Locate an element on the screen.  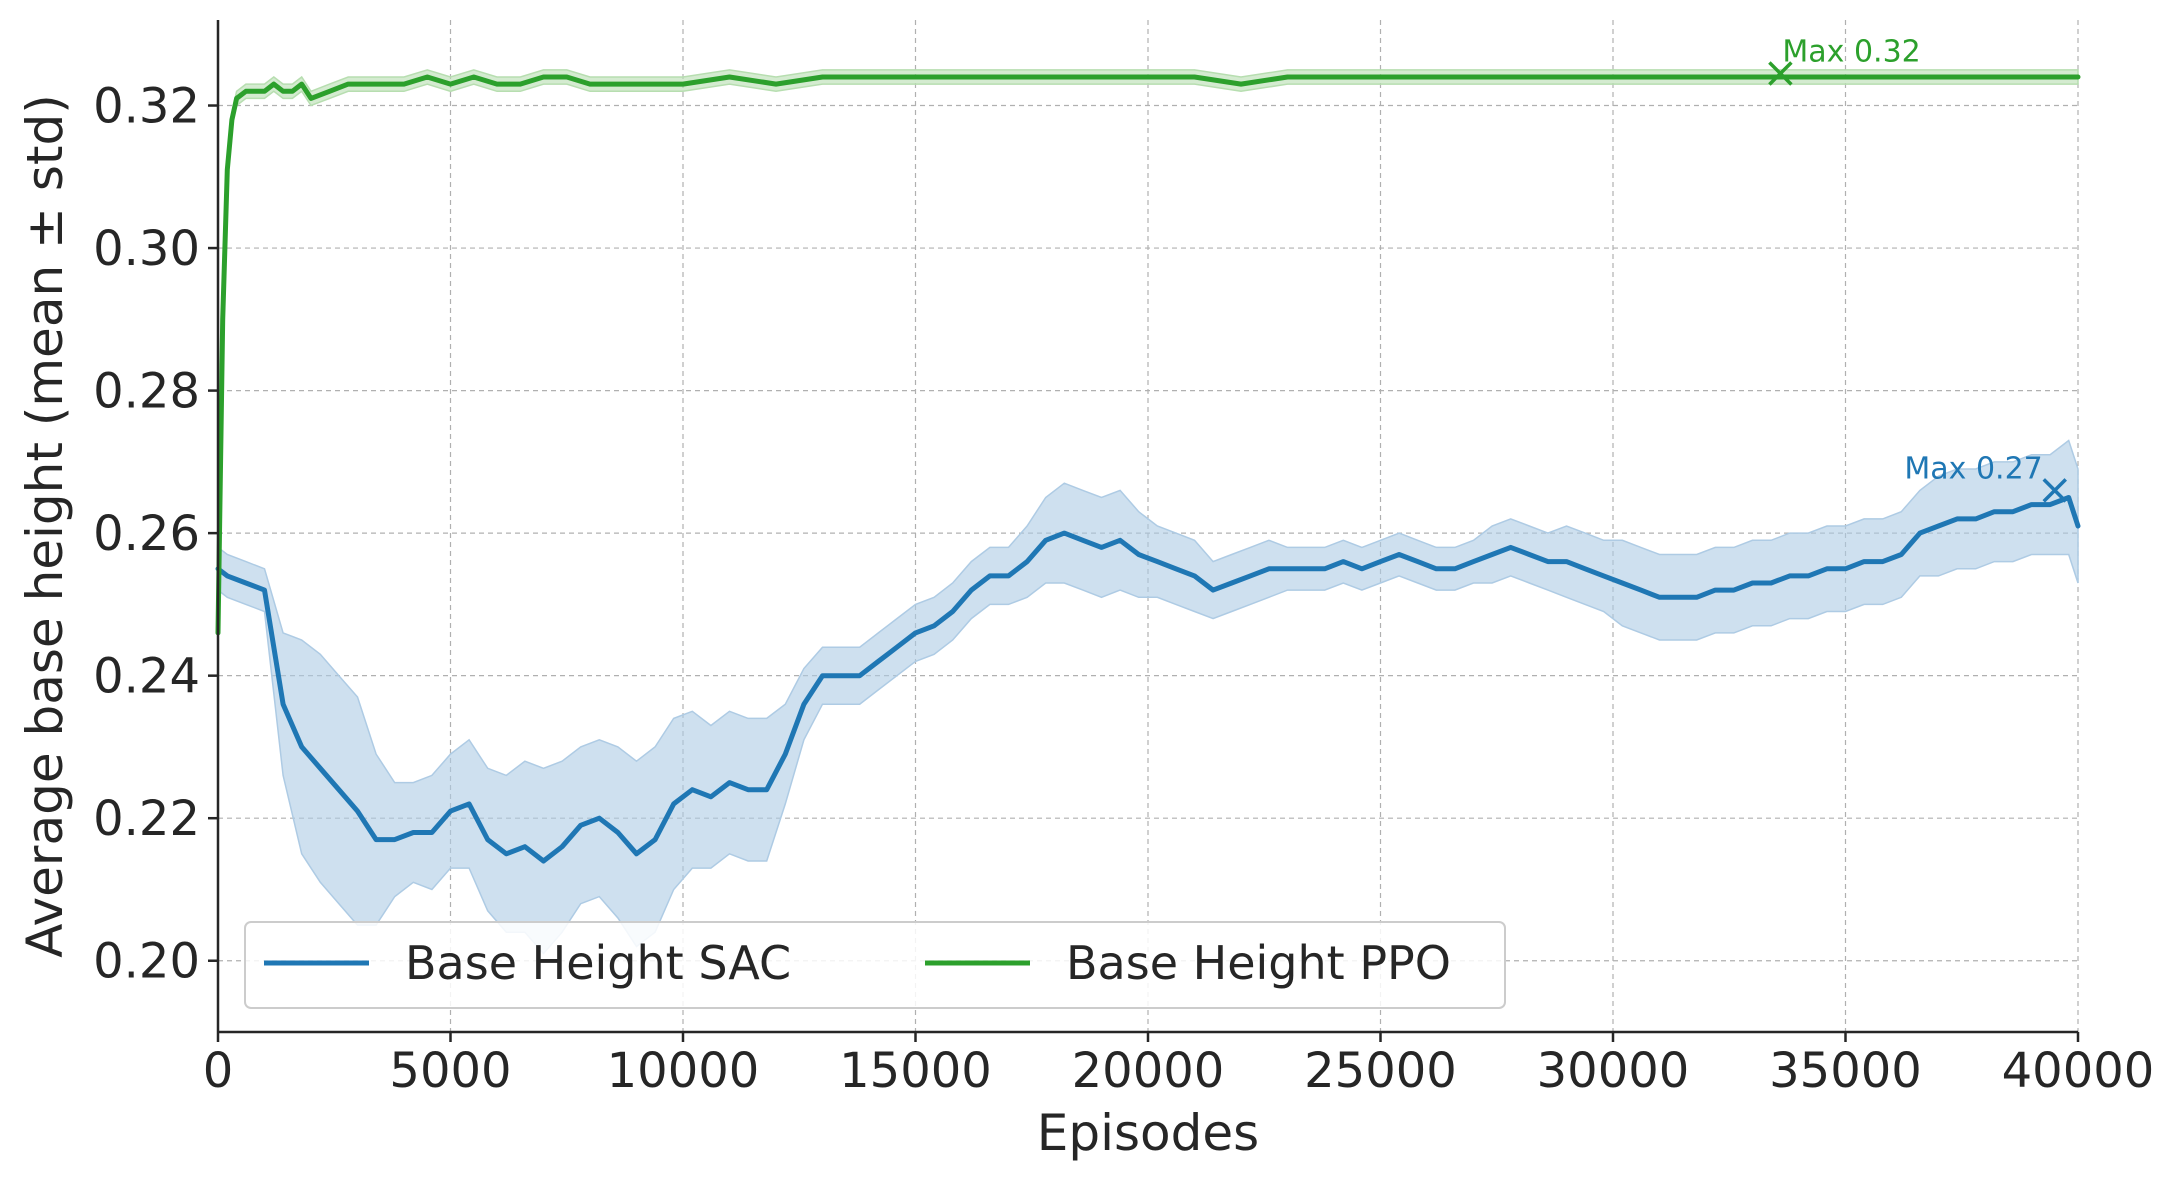
x-tick-label: 30000 is located at coordinates (1613, 1071).